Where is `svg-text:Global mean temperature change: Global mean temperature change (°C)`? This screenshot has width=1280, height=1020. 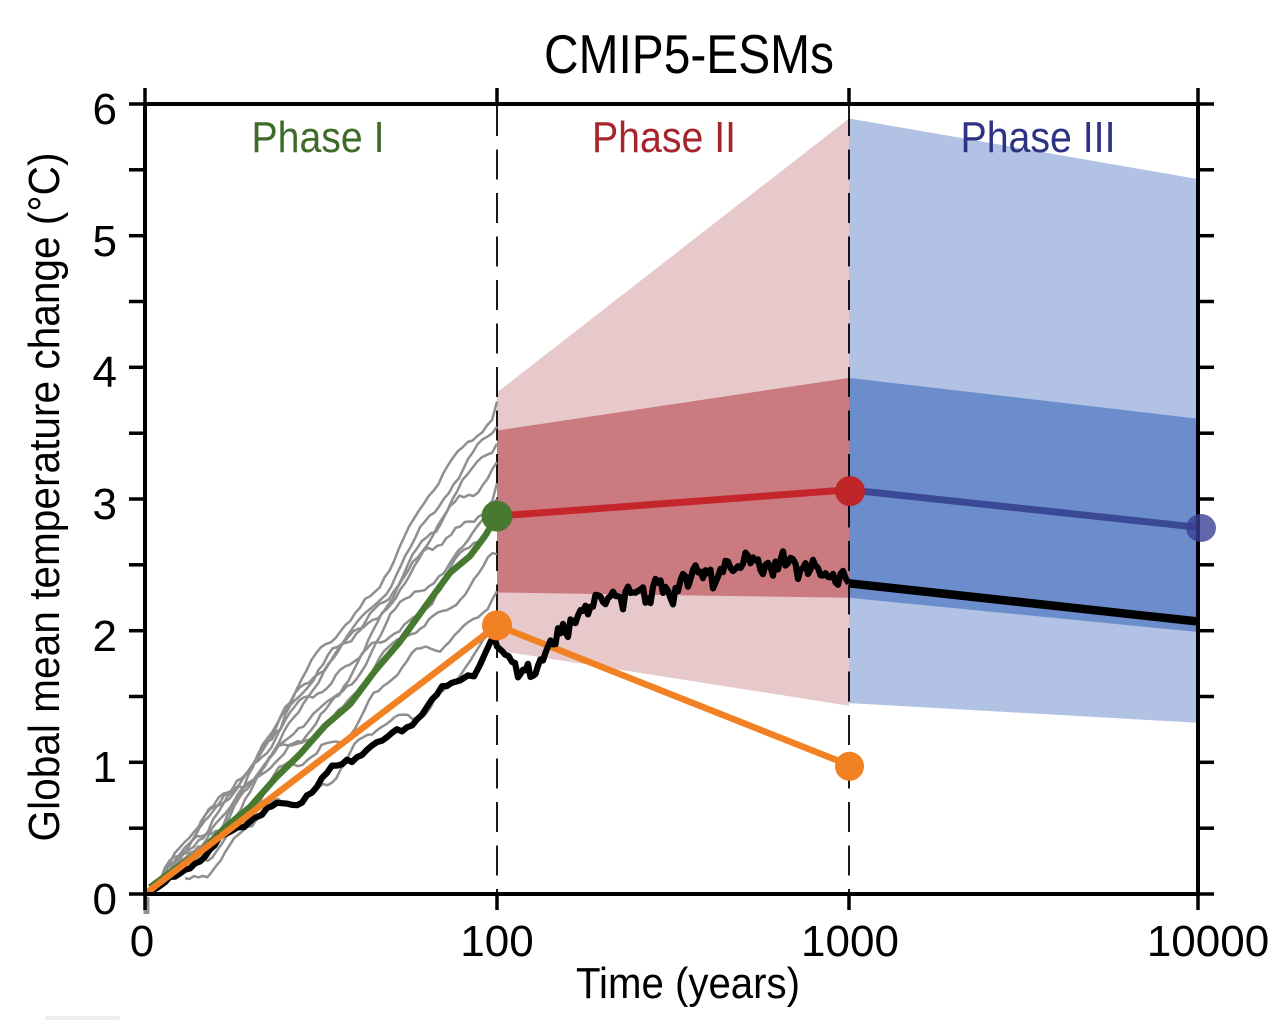
svg-text:Global mean temperature change: Global mean temperature change (°C) is located at coordinates (44, 497).